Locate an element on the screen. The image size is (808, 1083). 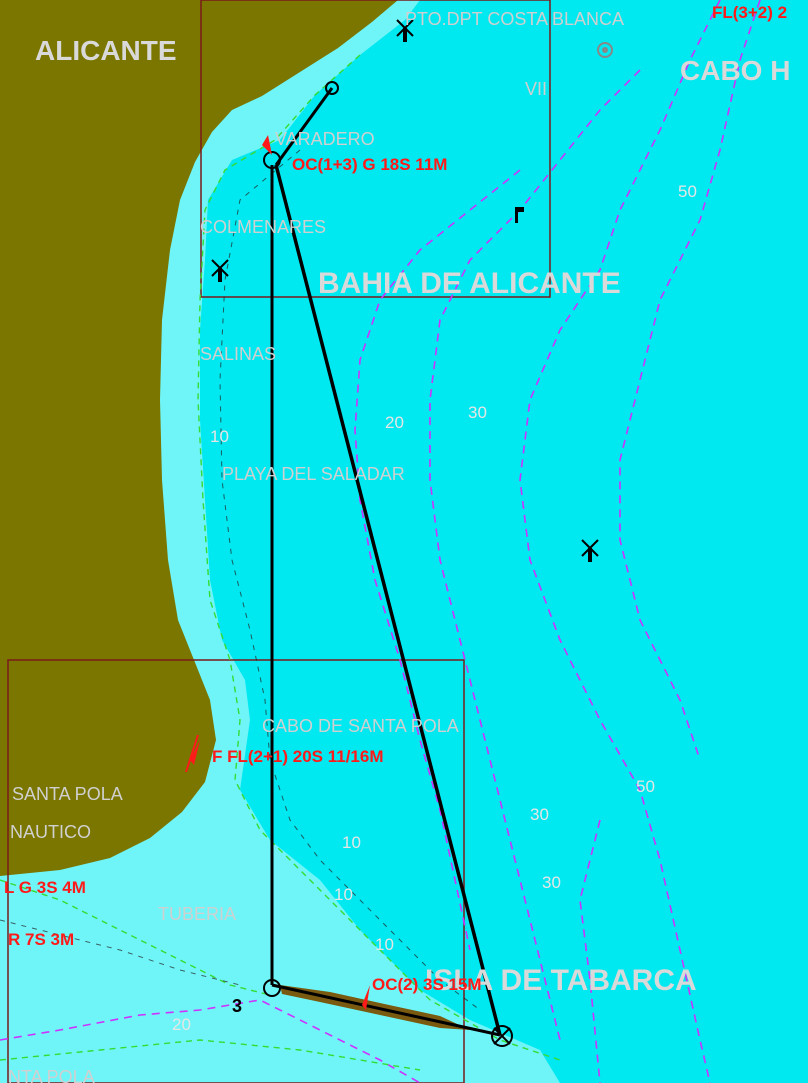
buoy-dot-icon is located at coordinates (605, 50).